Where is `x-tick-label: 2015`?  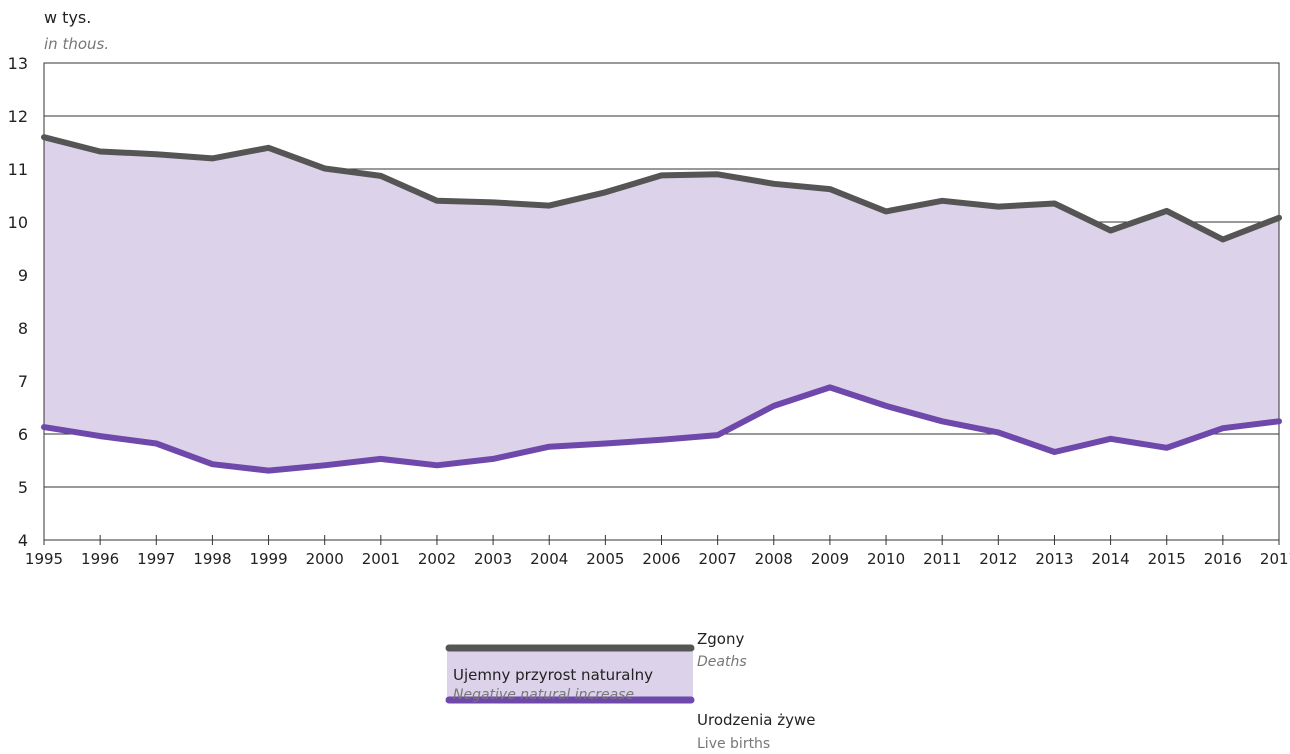
x-tick-label: 2015 is located at coordinates (1167, 559).